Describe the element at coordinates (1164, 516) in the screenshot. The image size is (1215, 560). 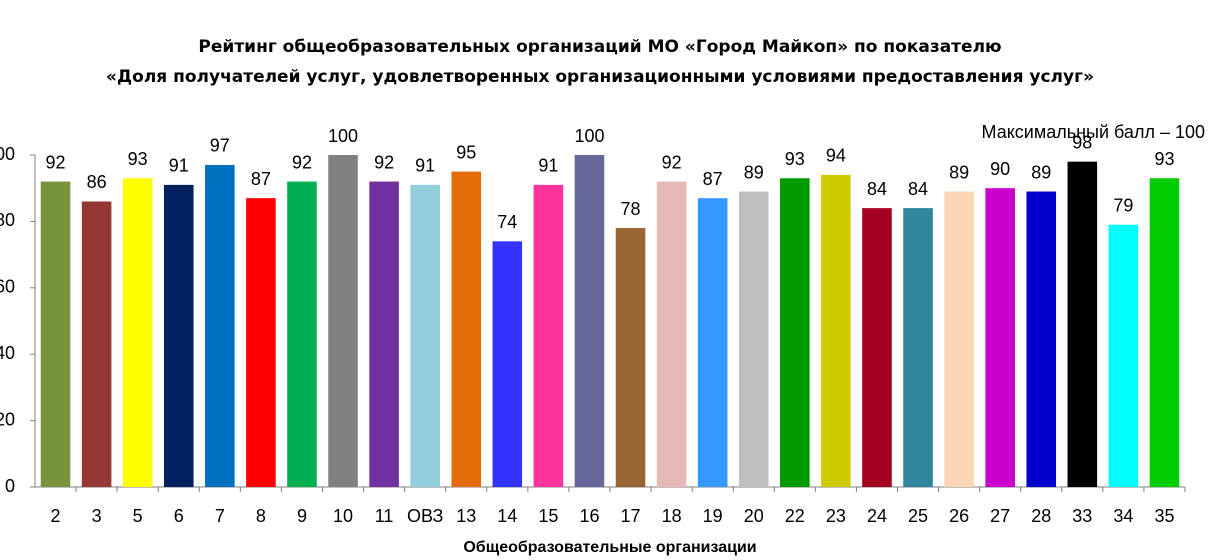
I see `x-tick-label: 35` at that location.